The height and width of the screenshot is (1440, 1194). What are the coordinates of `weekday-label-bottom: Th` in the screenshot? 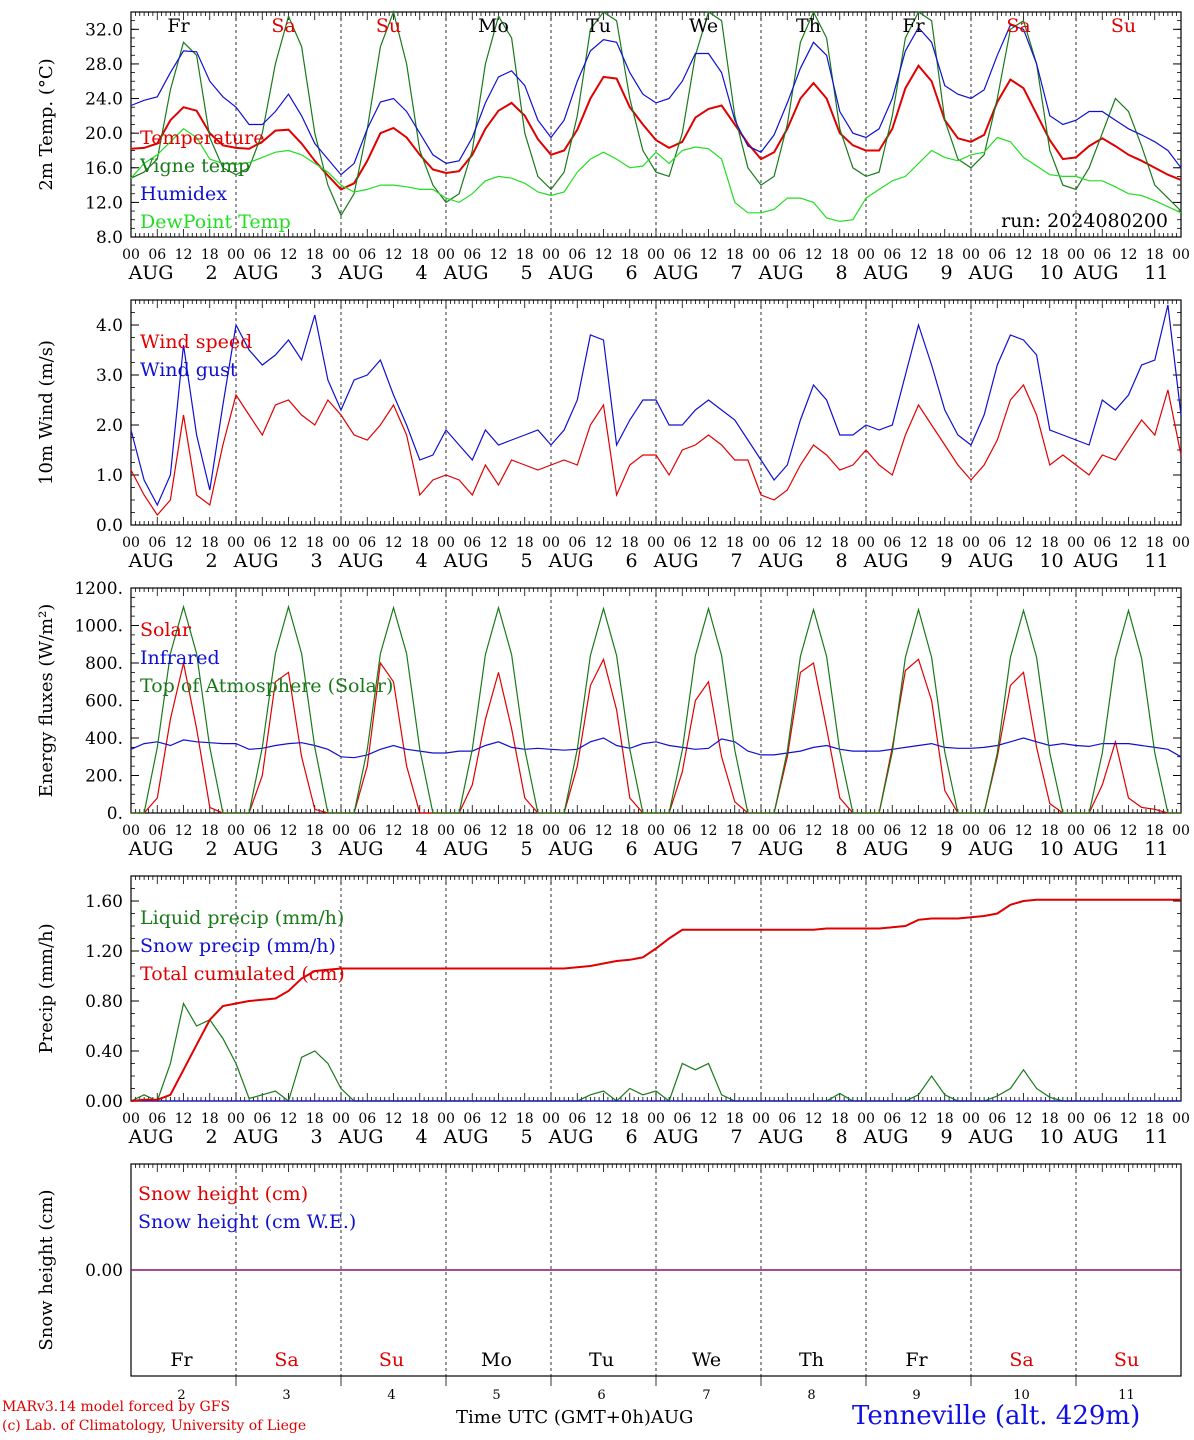 It's located at (811, 1360).